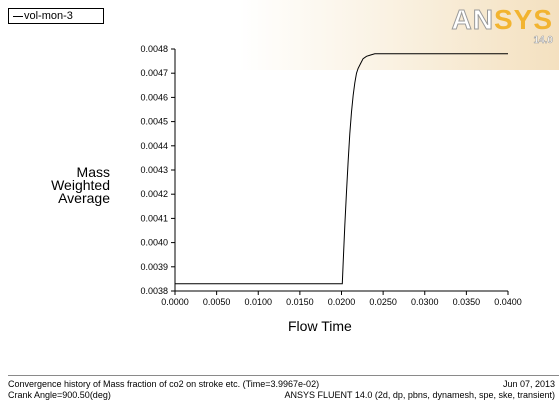 The image size is (559, 403). I want to click on brand-watermark, so click(399, 35).